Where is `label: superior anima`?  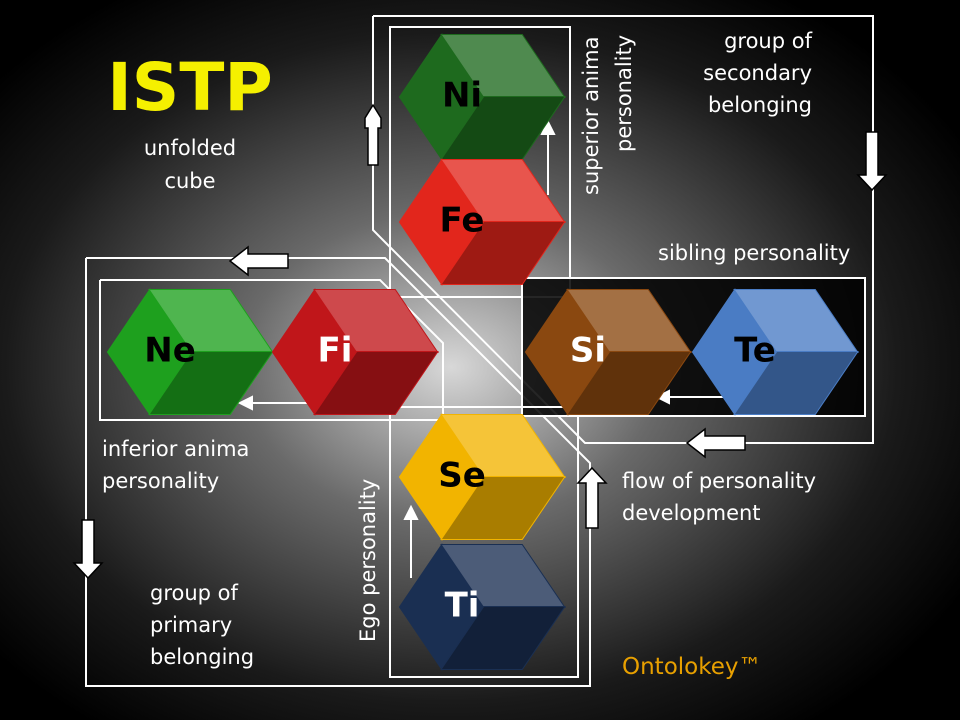
label: superior anima is located at coordinates (591, 116).